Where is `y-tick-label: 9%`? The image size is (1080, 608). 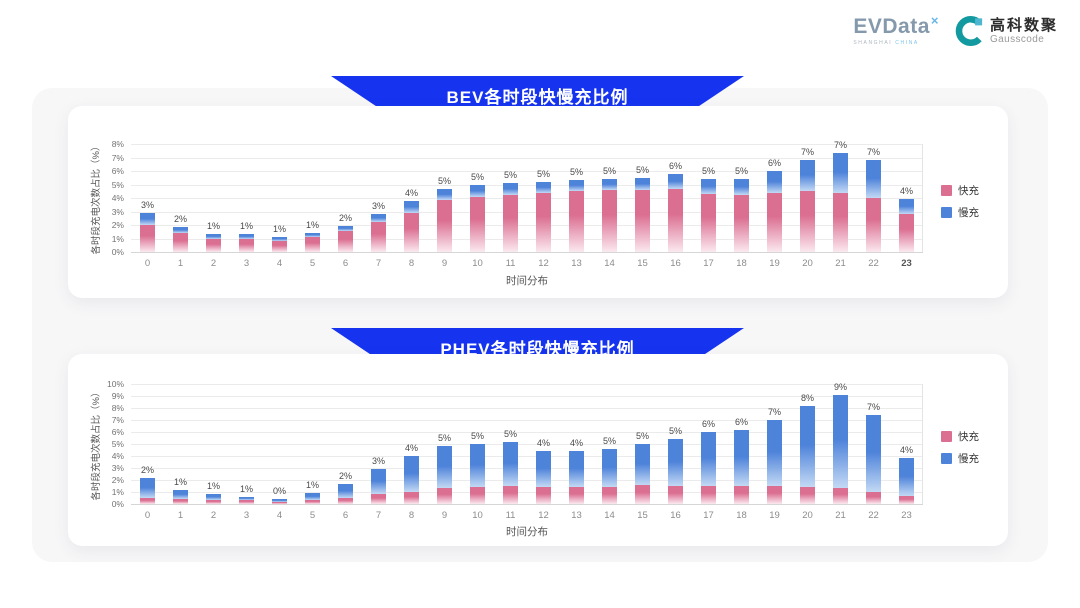 y-tick-label: 9% is located at coordinates (117, 396).